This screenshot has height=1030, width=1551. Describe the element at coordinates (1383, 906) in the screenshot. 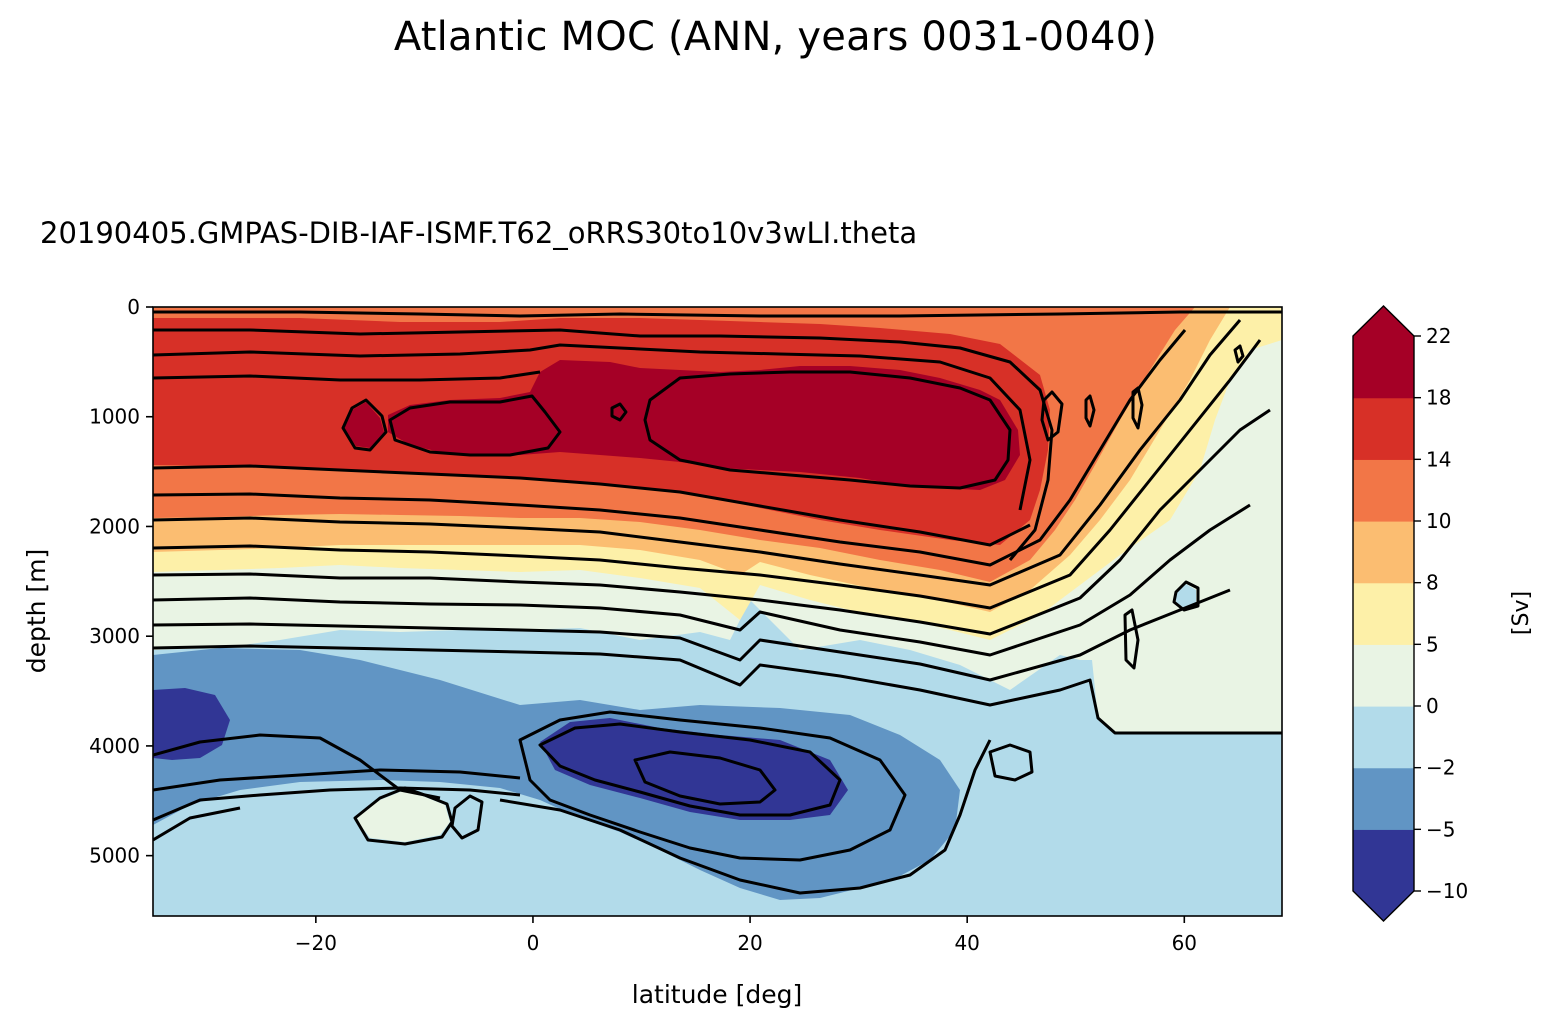

I see `colorbar-extend-min` at that location.